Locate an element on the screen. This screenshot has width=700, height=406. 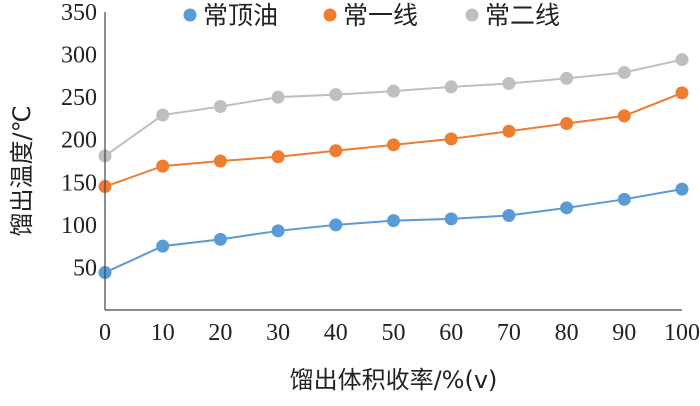
y-tick-label: 200 is located at coordinates (79, 141).